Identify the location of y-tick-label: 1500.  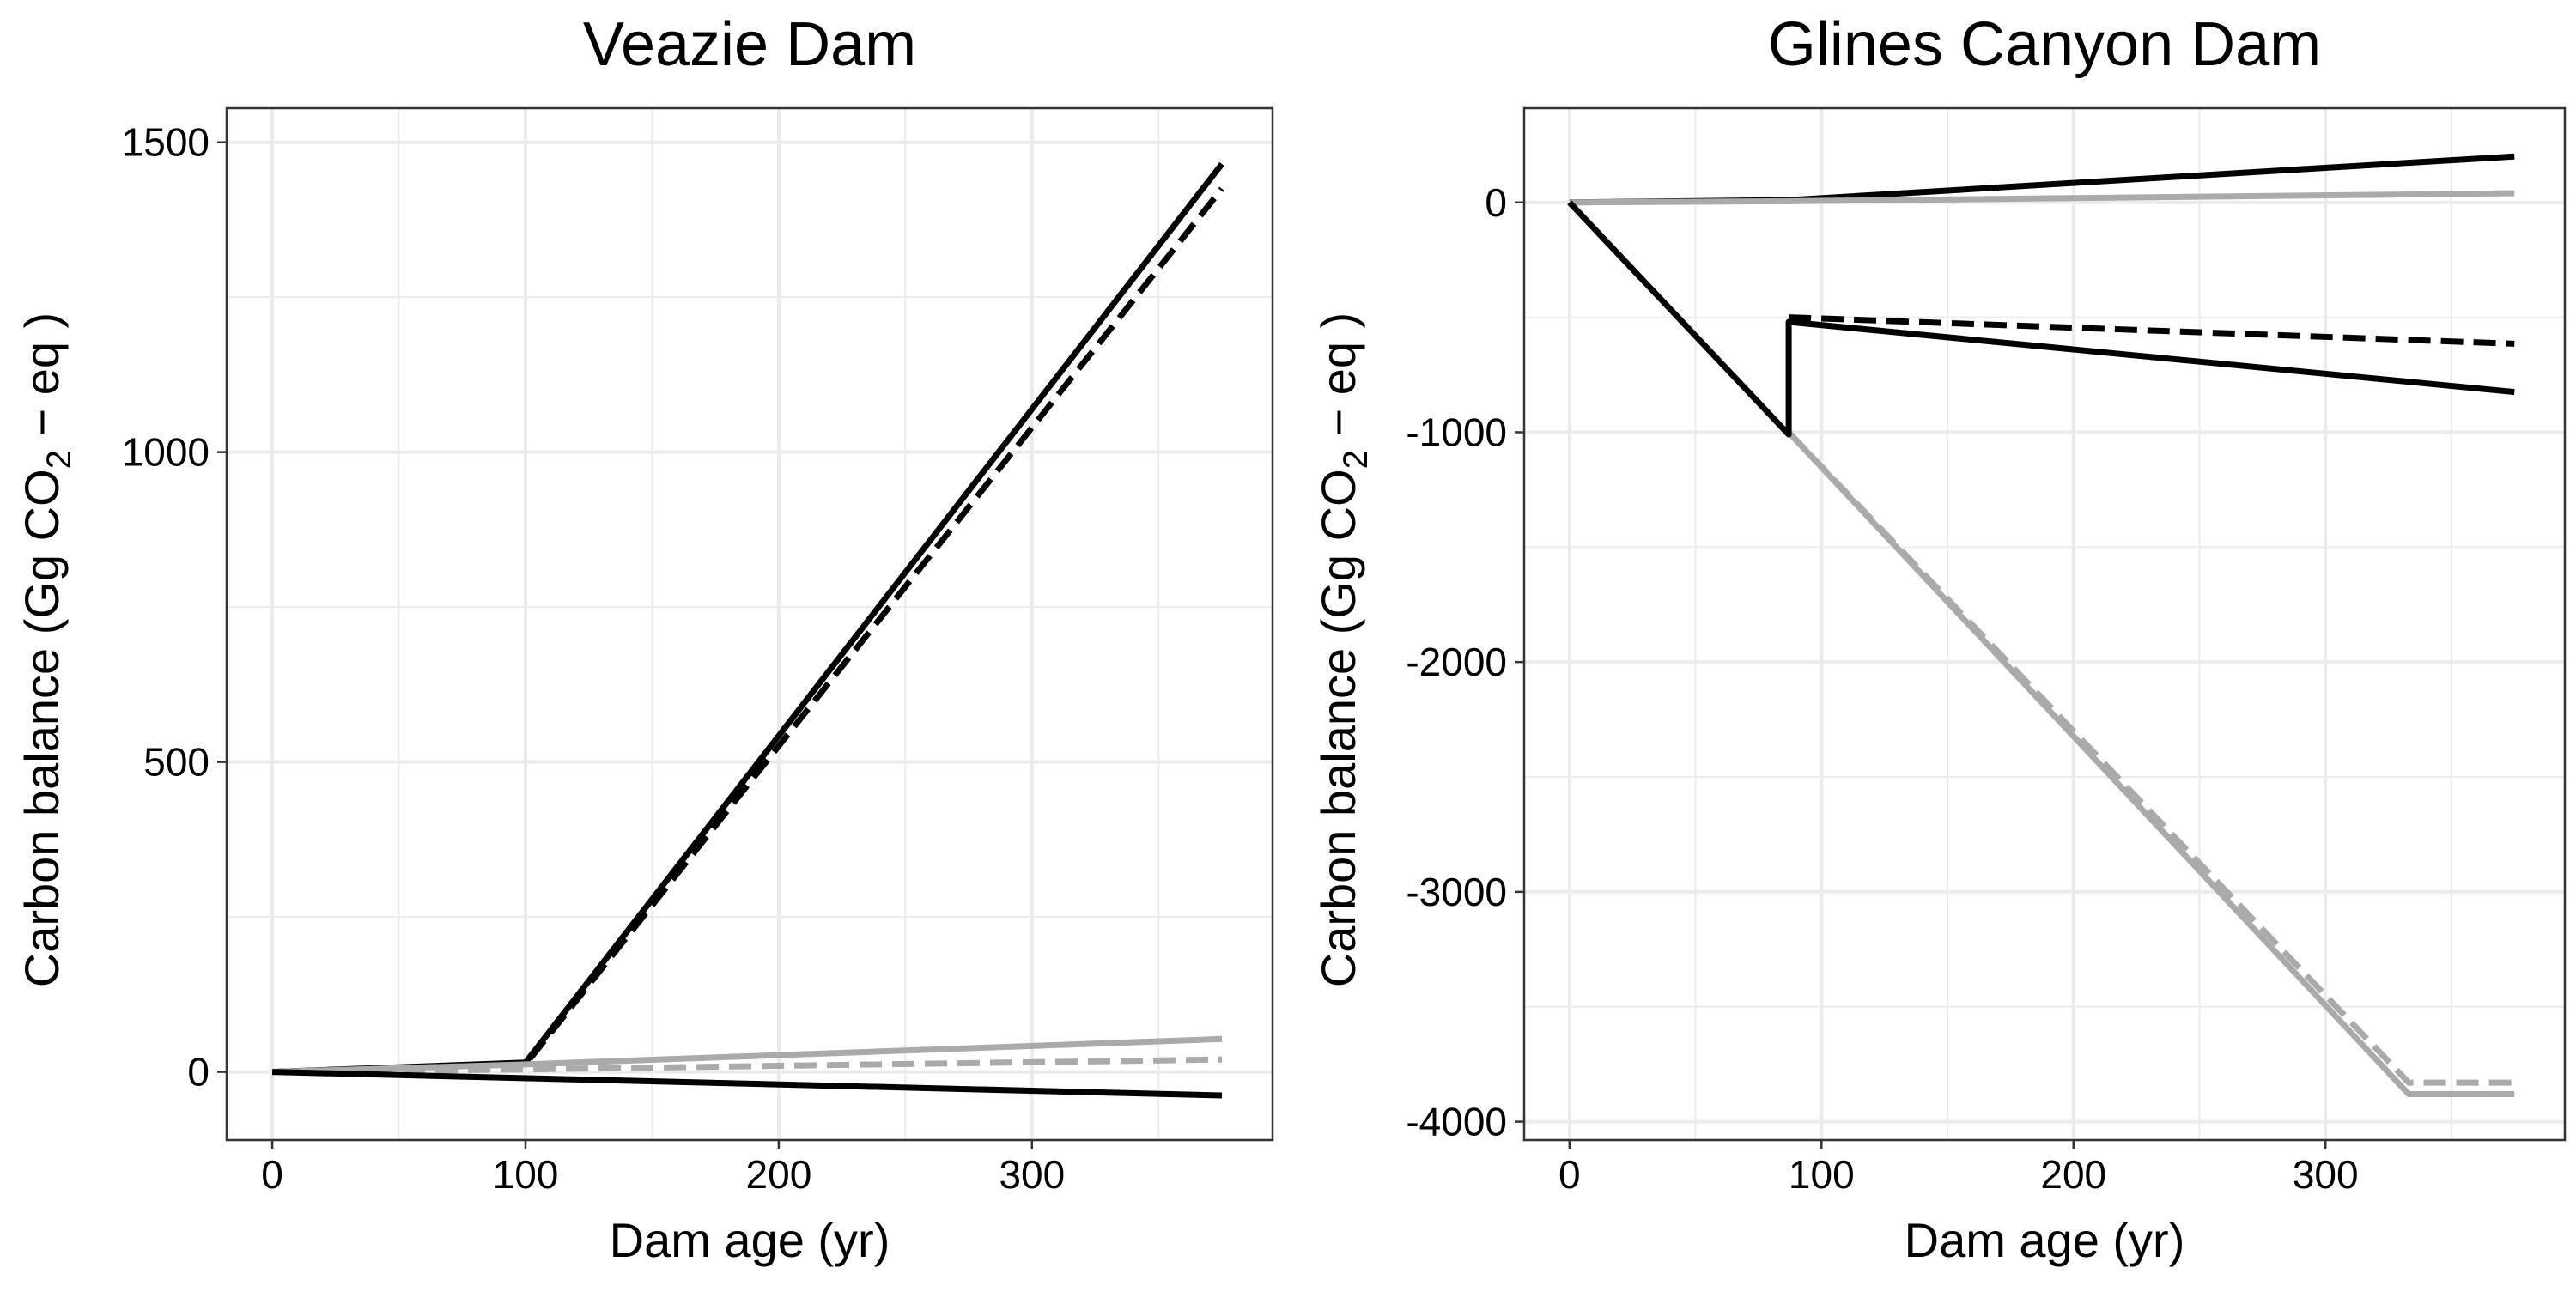
(166, 142).